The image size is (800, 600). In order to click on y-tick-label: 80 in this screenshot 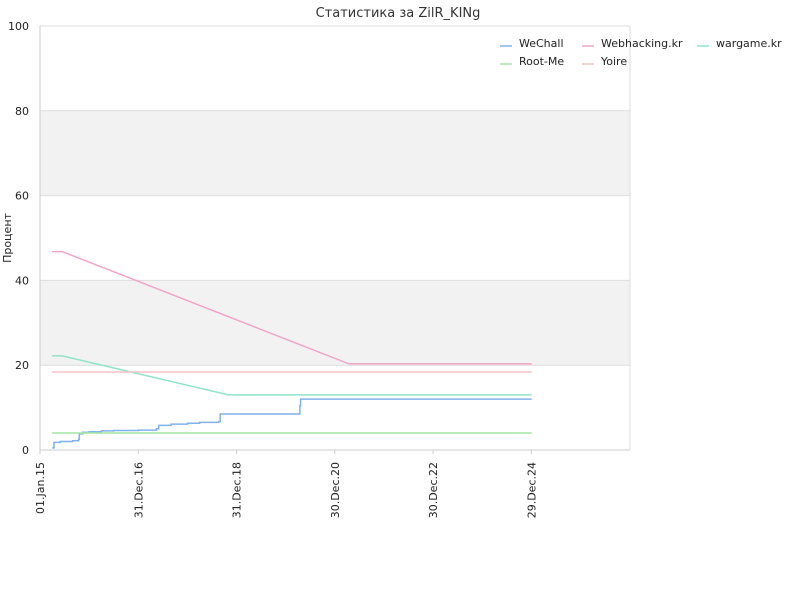, I will do `click(22, 111)`.